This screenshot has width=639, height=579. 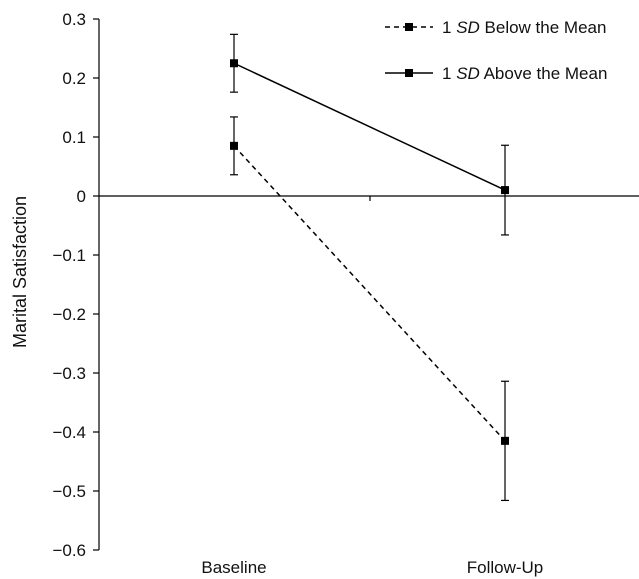 I want to click on legend-entry-2: 1 SD Above the Mean, so click(x=496, y=73).